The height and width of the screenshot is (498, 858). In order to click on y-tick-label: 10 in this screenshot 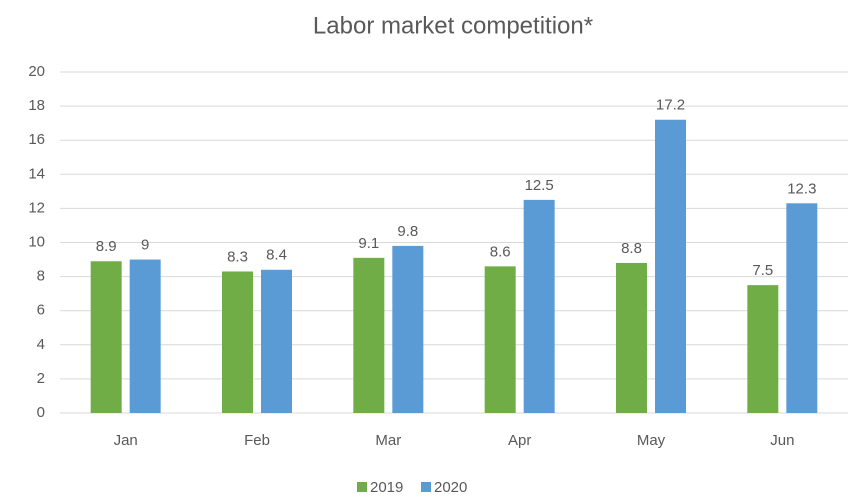, I will do `click(36, 241)`.